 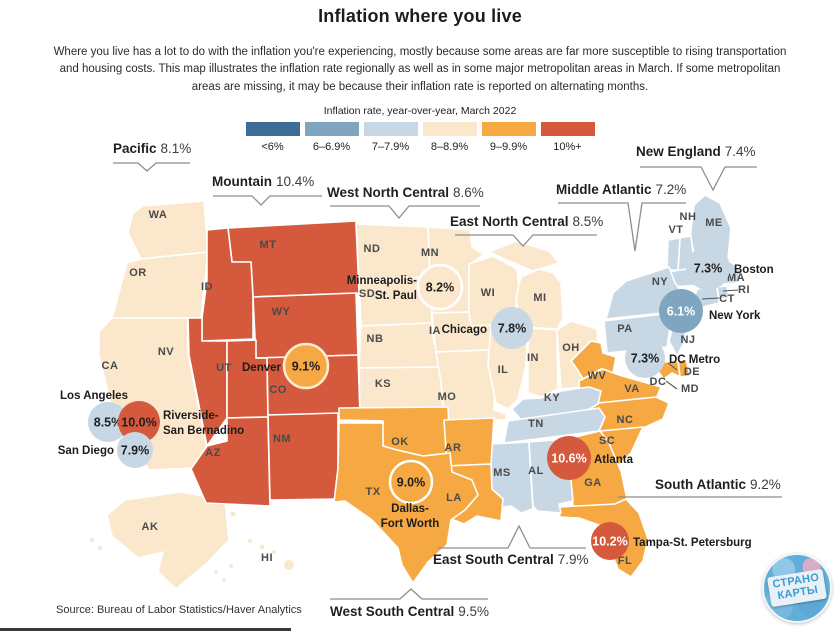 What do you see at coordinates (213, 453) in the screenshot?
I see `state-az-label: AZ` at bounding box center [213, 453].